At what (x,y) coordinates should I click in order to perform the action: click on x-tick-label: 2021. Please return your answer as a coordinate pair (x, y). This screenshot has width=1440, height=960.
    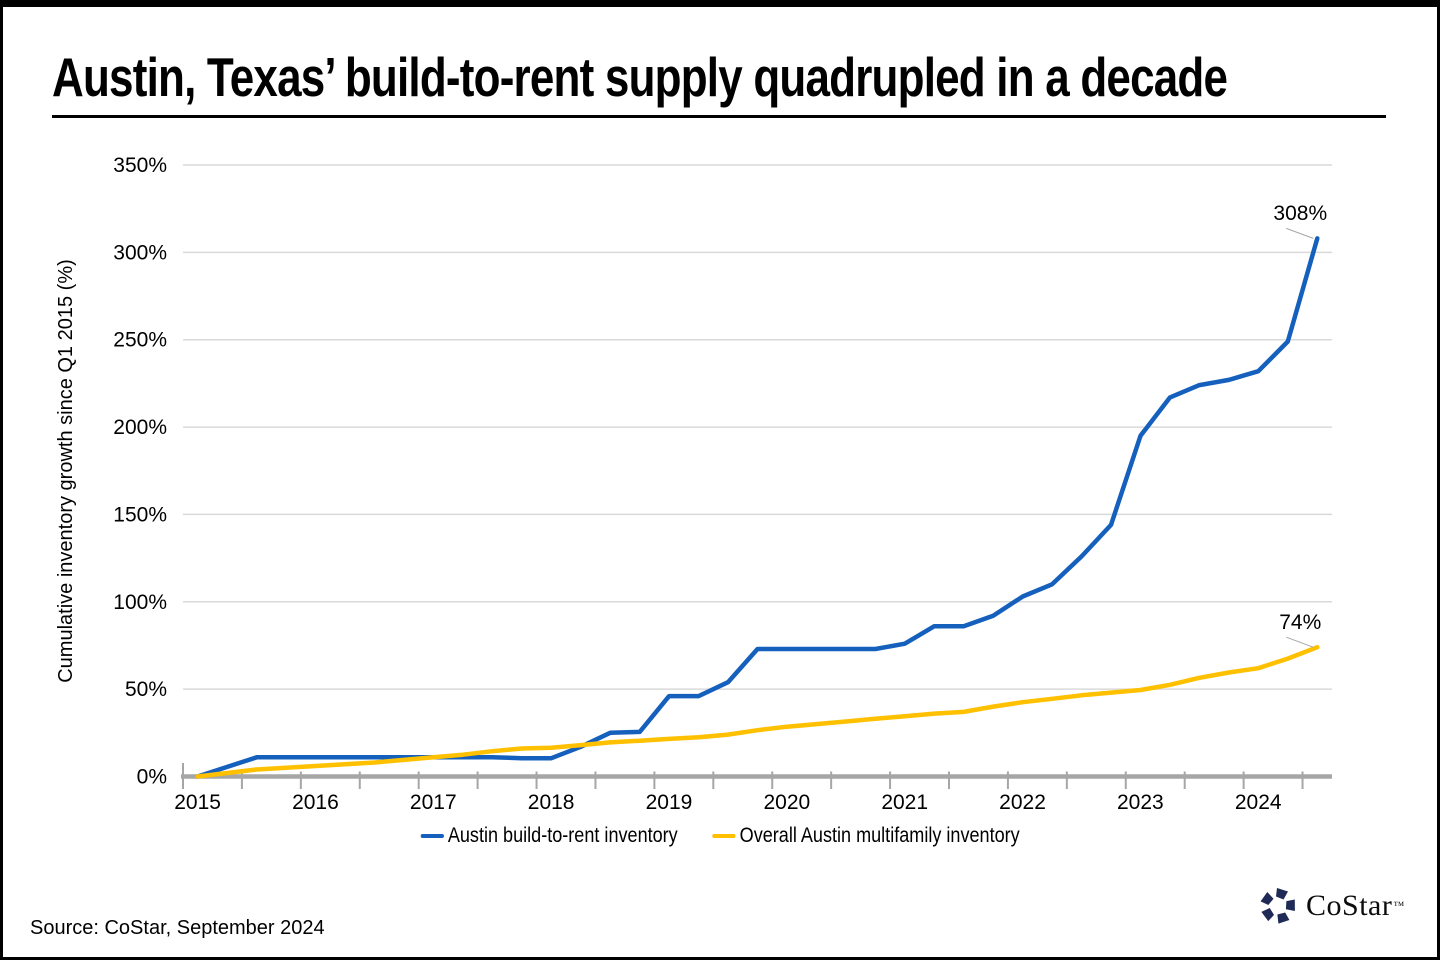
    Looking at the image, I should click on (904, 802).